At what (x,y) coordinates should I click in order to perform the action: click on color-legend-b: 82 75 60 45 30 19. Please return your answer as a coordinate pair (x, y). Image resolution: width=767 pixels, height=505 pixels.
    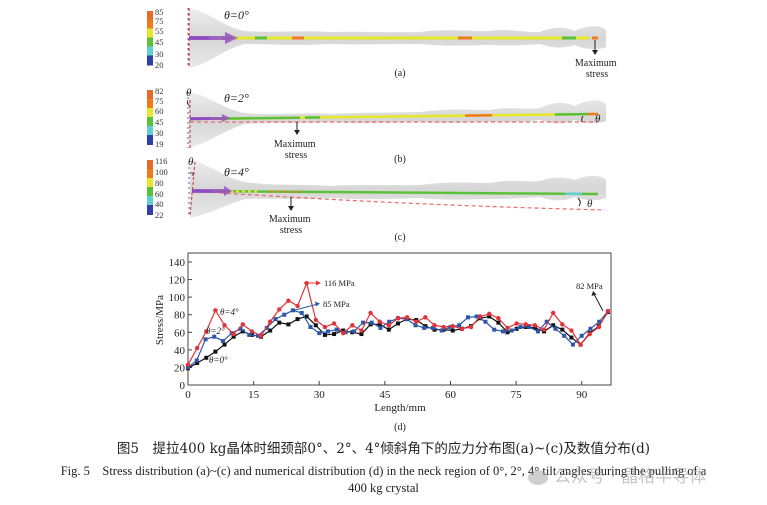
    Looking at the image, I should click on (155, 117).